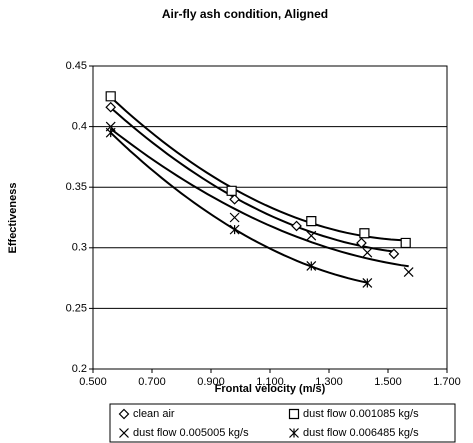 The height and width of the screenshot is (443, 473). I want to click on legend-label: dust flow 0.001085 kg/s, so click(361, 414).